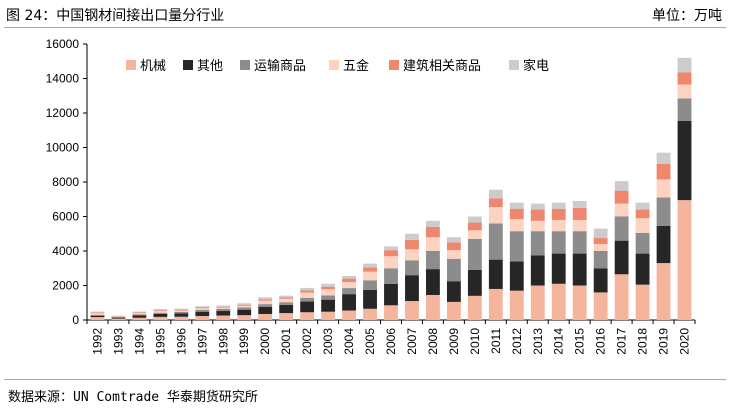  Describe the element at coordinates (202, 341) in the screenshot. I see `x-tick-label: 1997` at that location.